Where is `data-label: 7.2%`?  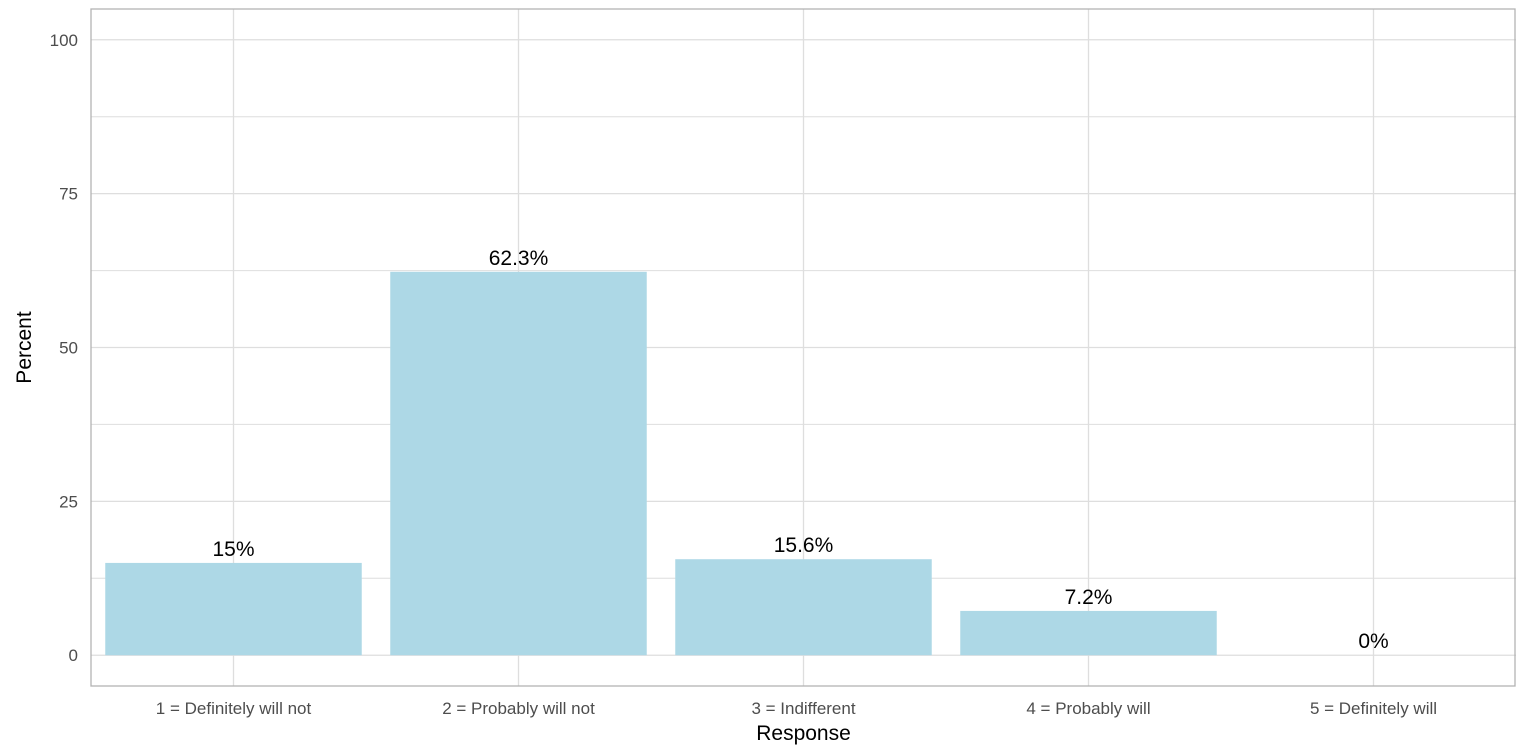
data-label: 7.2% is located at coordinates (1089, 597).